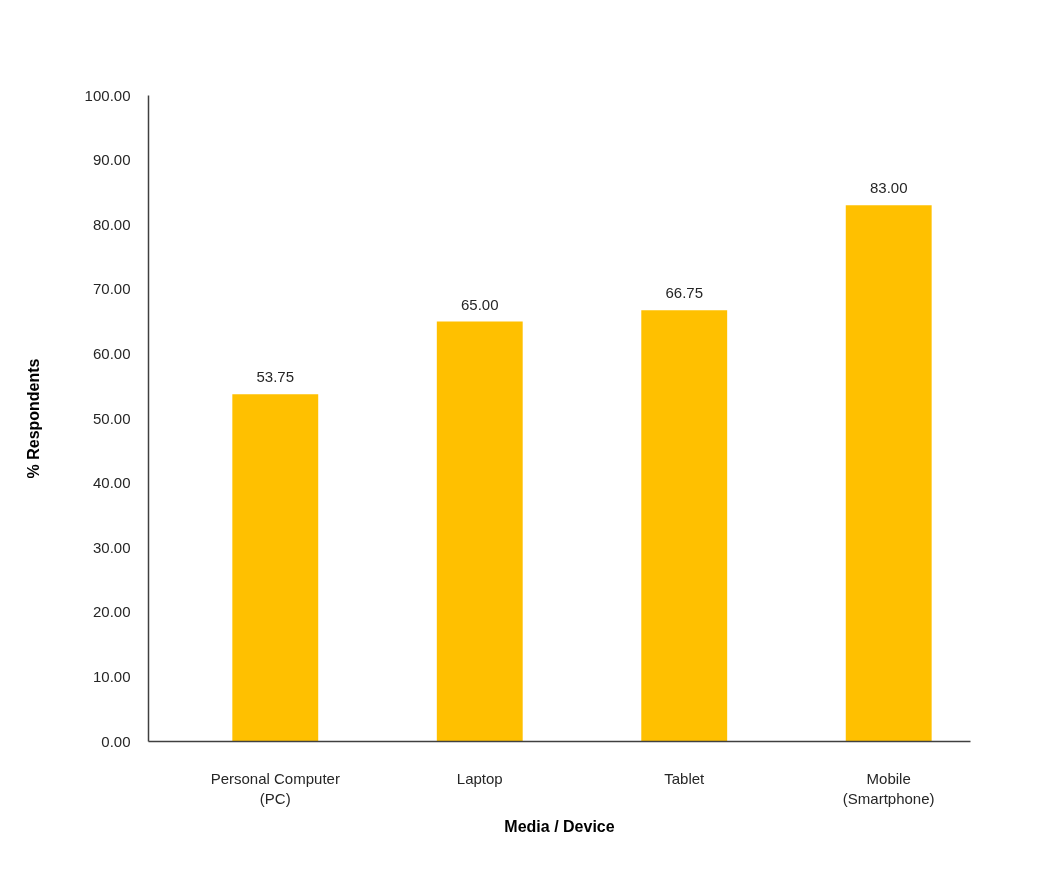 The image size is (1057, 875). I want to click on x-tick-label: Laptop, so click(479, 778).